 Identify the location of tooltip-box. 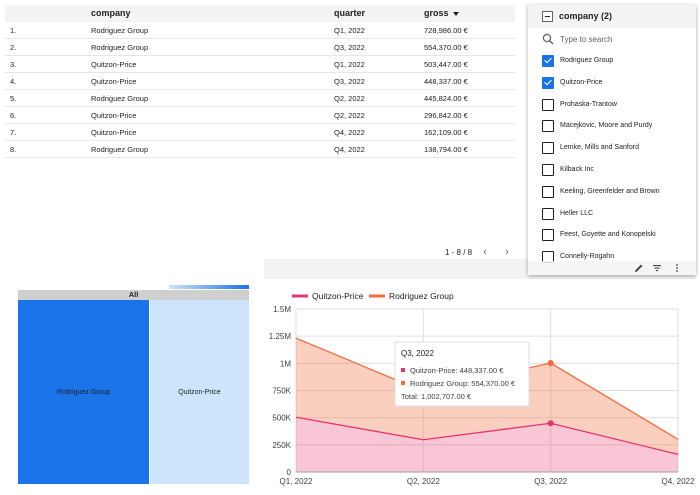
(462, 374).